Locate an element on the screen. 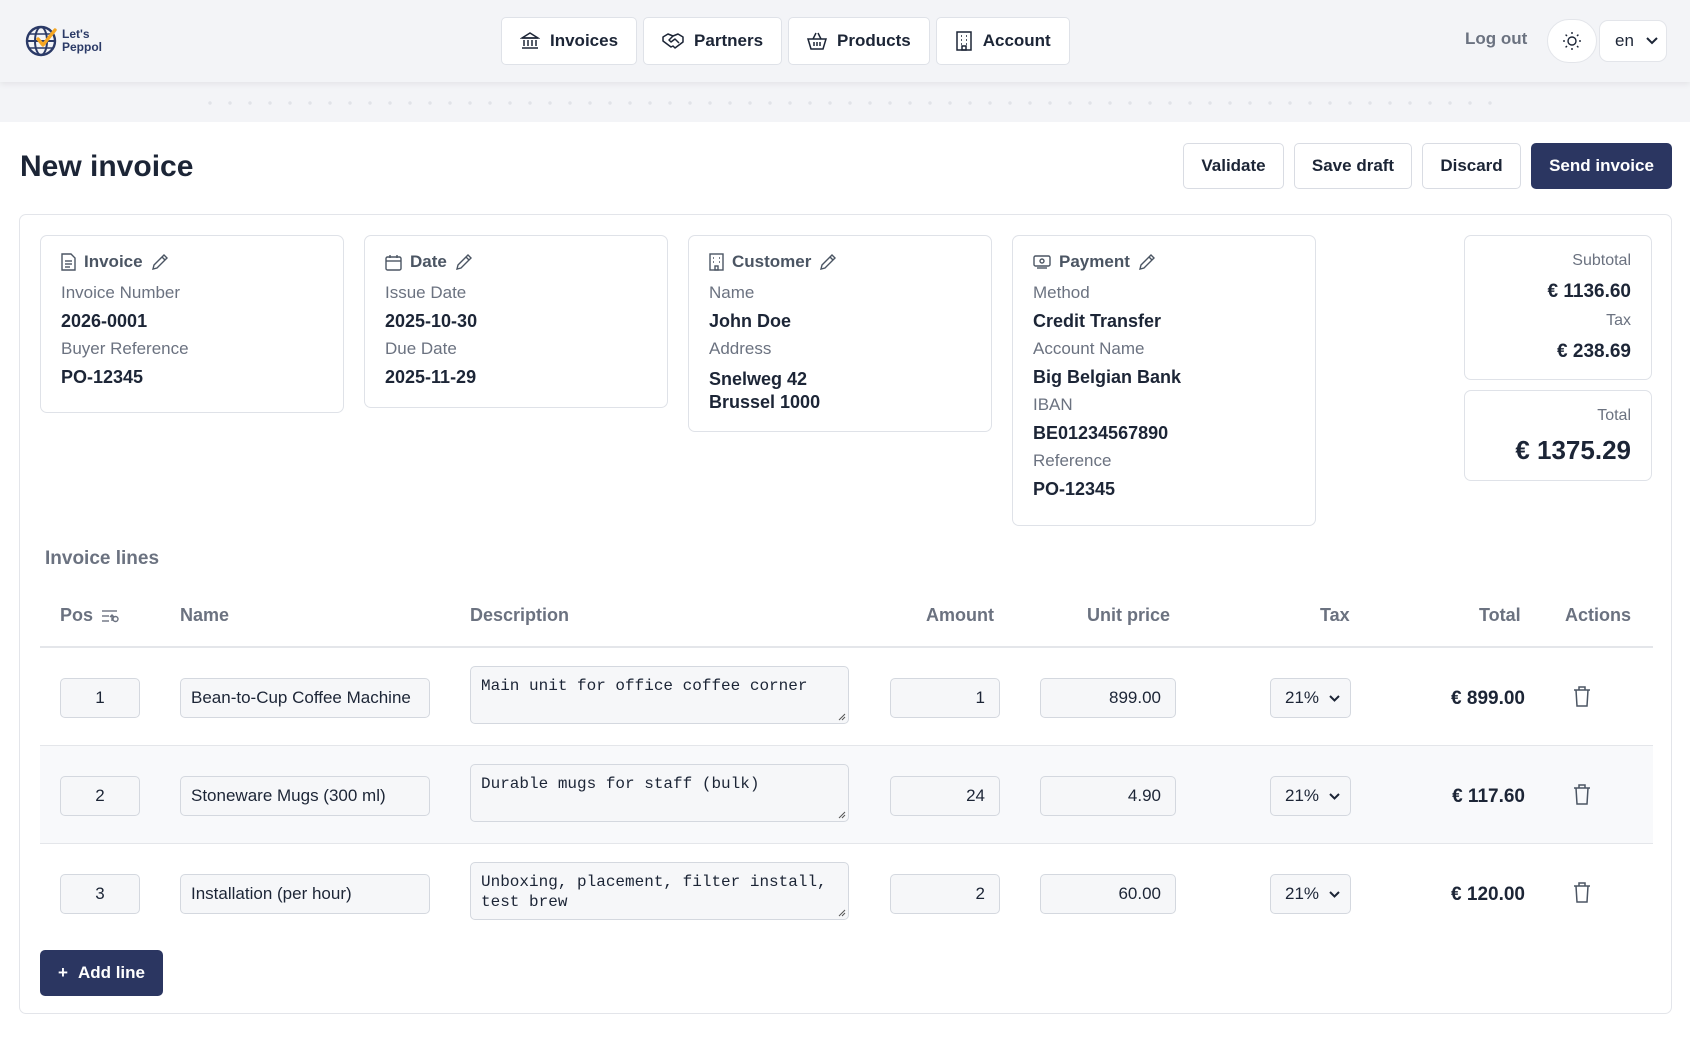 The height and width of the screenshot is (1037, 1690). payment-card-title: Payment is located at coordinates (1094, 261).